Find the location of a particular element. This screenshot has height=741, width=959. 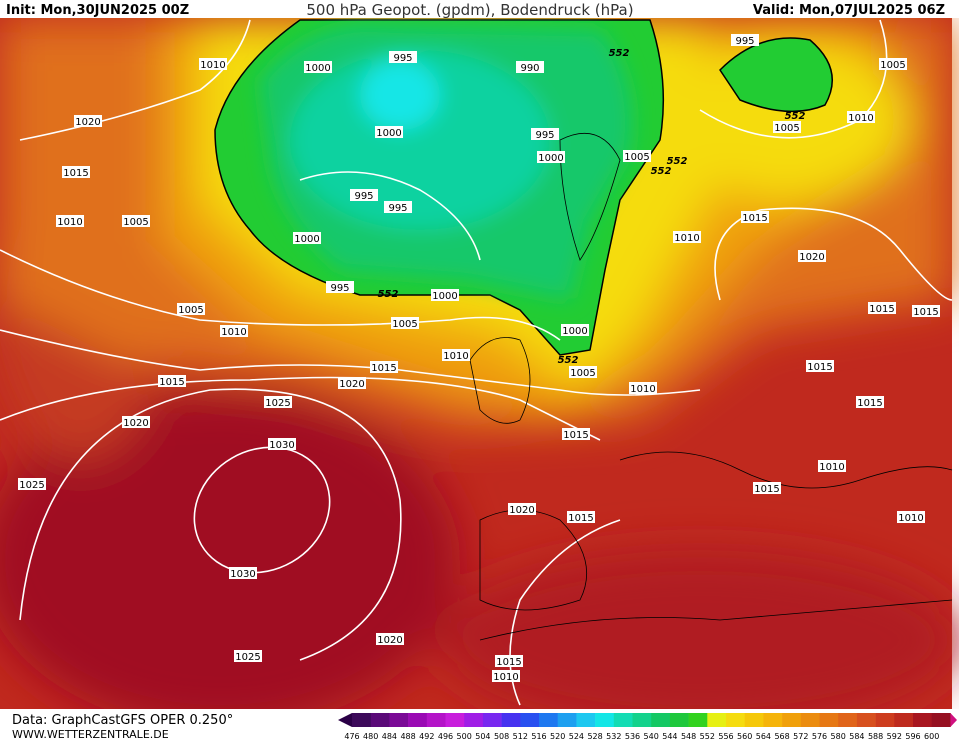

contour-label: 1025 is located at coordinates (277, 403).